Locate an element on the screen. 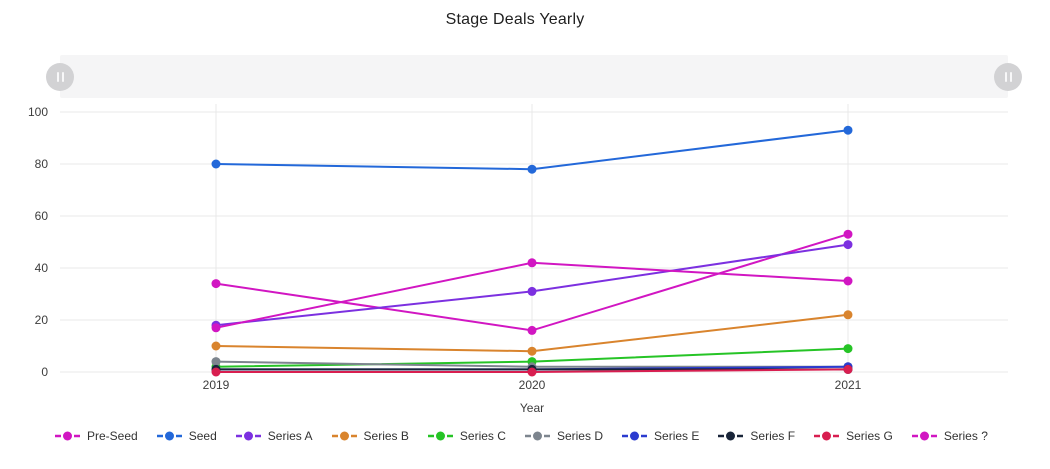  data-point-pre-seed-2019 is located at coordinates (216, 284).